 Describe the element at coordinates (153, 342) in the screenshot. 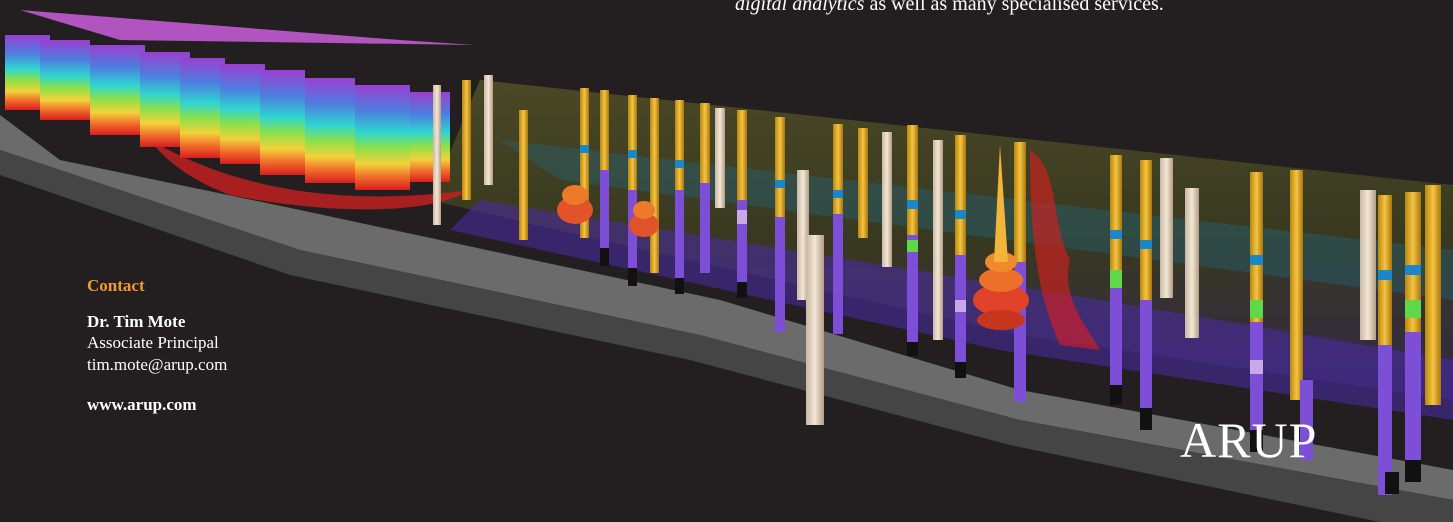

I see `contact-role: Associate Principal` at that location.